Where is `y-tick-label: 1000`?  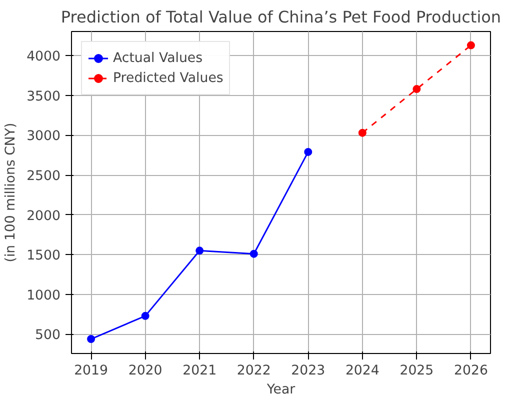 y-tick-label: 1000 is located at coordinates (43, 296).